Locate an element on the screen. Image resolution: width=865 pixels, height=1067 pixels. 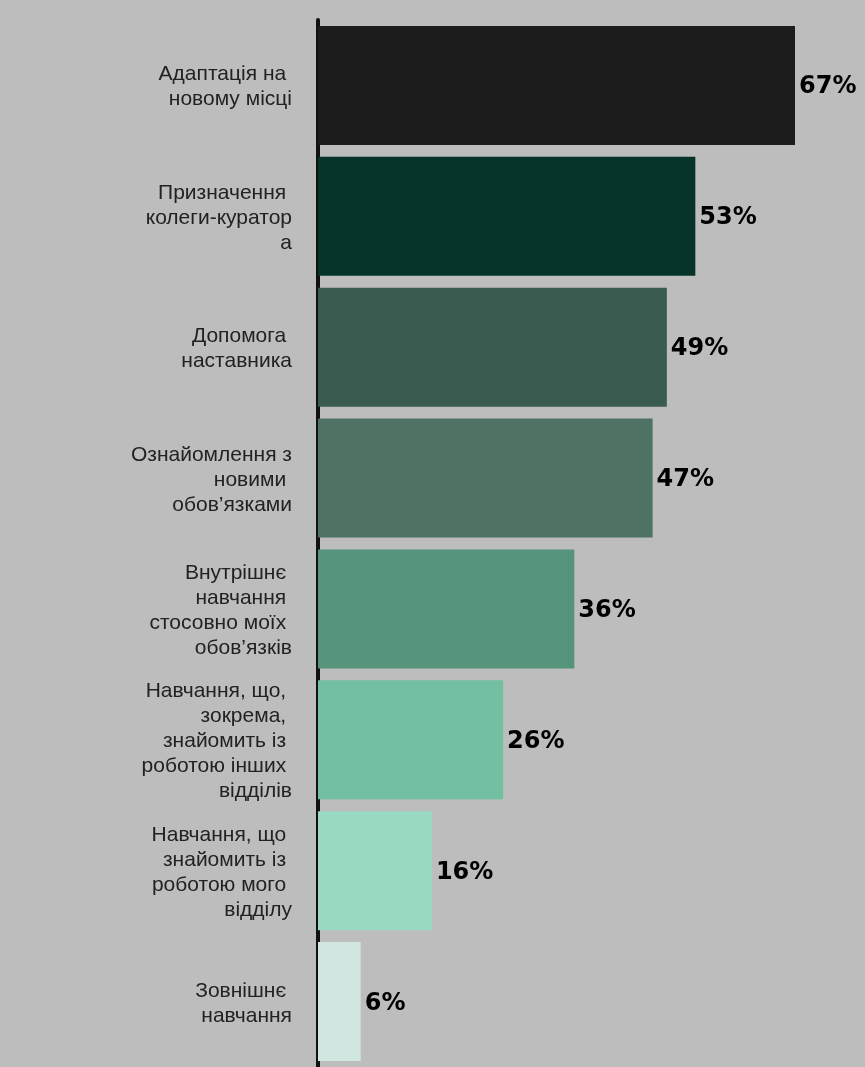
data-label: 47% is located at coordinates (685, 478).